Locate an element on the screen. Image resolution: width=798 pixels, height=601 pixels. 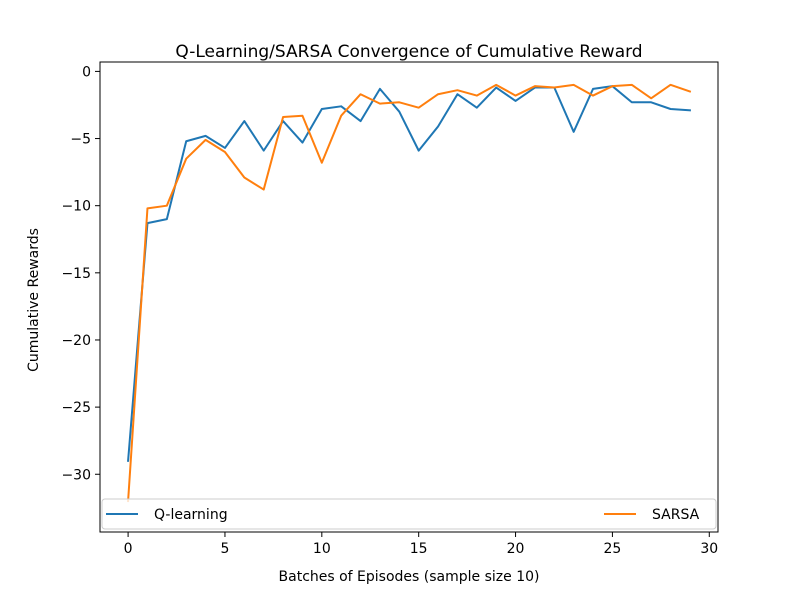
x-tick-label: 15 is located at coordinates (419, 549).